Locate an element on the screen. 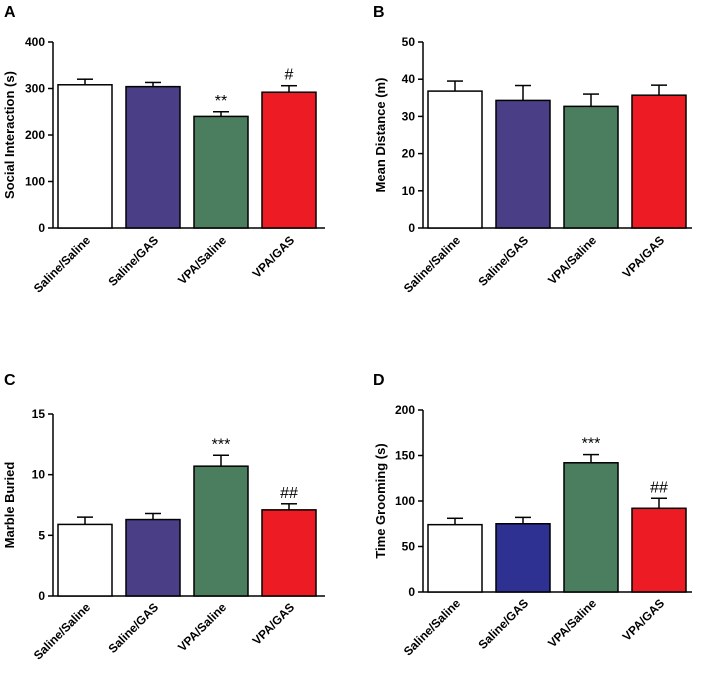  y-tick-label: 150 is located at coordinates (405, 456).